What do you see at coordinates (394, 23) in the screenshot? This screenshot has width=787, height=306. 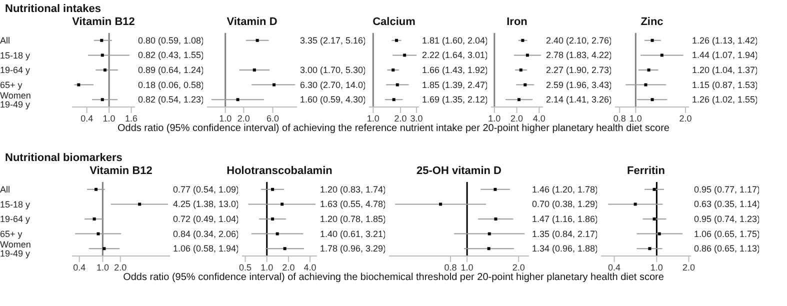 I see `chart-title: Calcium` at bounding box center [394, 23].